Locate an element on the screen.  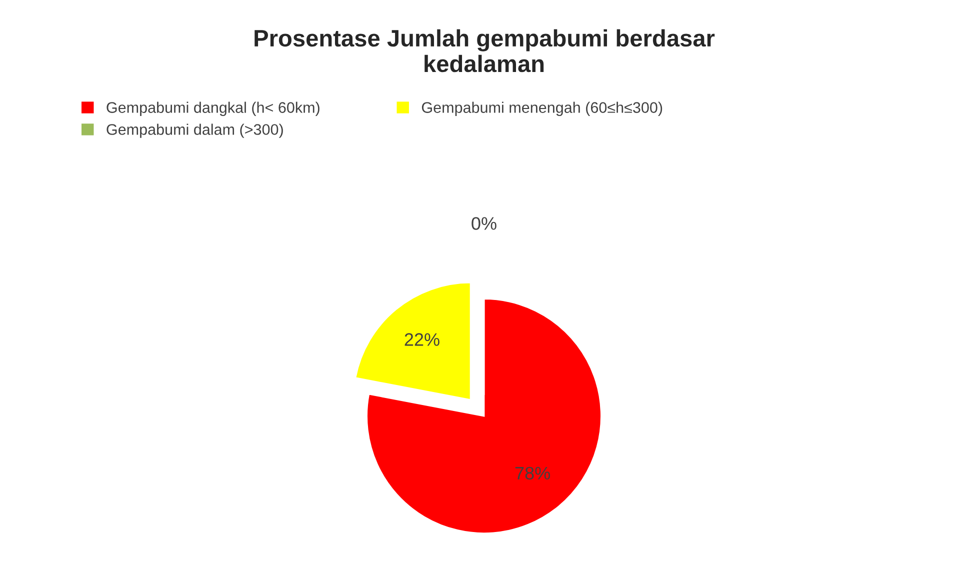
legend-label: Gempabumi dangkal (h< 60km) is located at coordinates (213, 109).